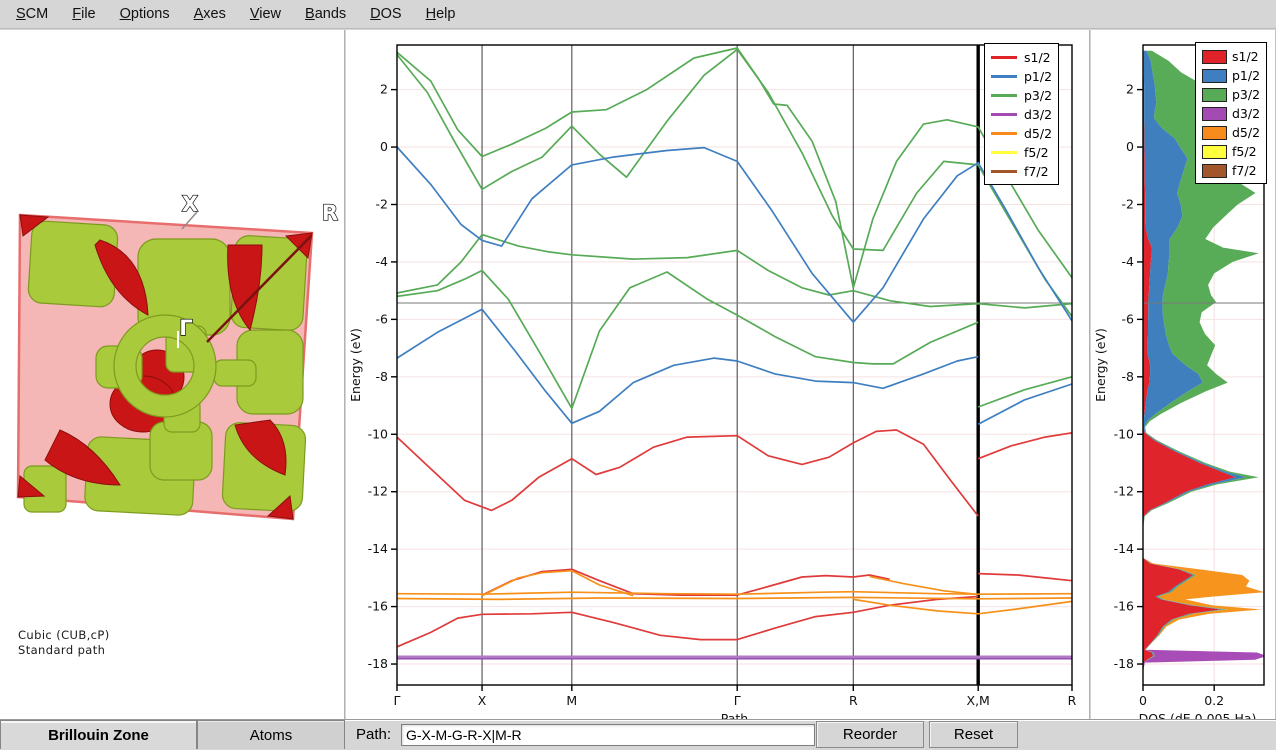  What do you see at coordinates (265, 14) in the screenshot?
I see `menu-view: View` at bounding box center [265, 14].